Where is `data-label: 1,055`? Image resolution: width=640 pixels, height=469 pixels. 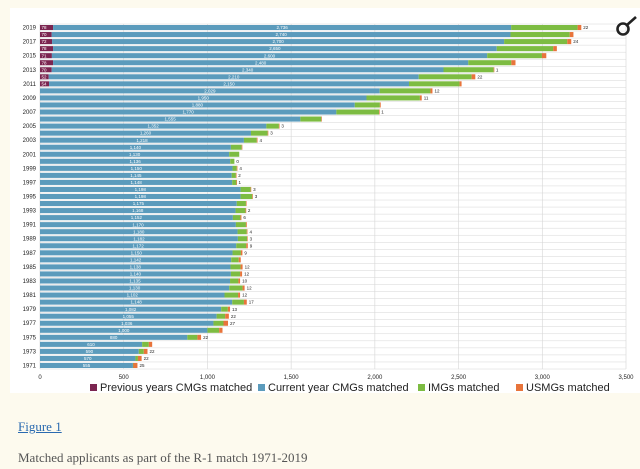 data-label: 1,055 is located at coordinates (129, 316).